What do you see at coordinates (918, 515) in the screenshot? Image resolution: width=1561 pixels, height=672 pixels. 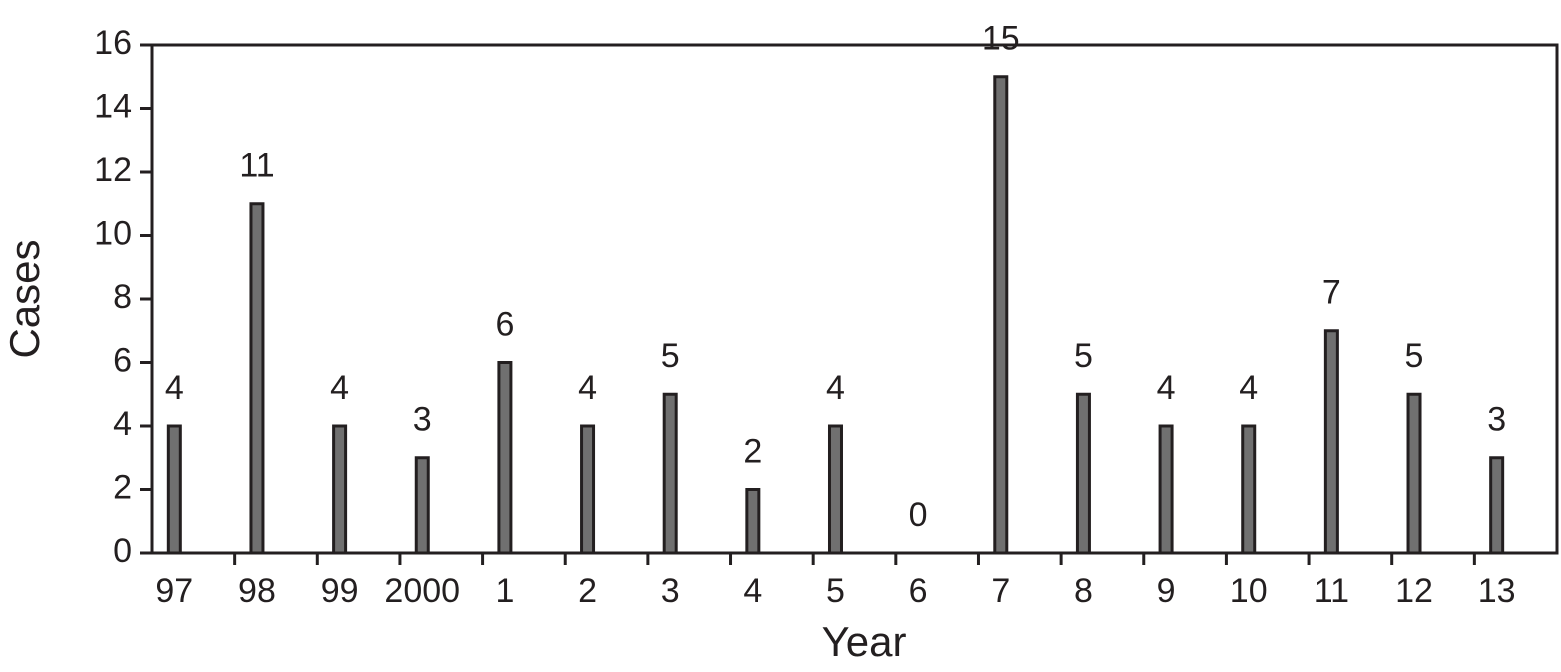 I see `value-label: 0` at bounding box center [918, 515].